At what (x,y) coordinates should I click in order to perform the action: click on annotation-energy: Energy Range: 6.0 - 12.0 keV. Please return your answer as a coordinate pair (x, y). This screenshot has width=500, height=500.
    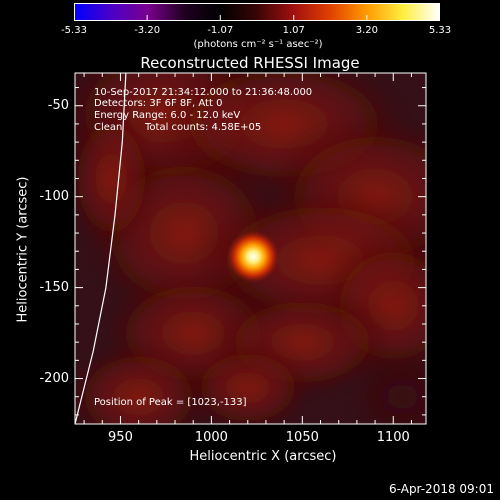
    Looking at the image, I should click on (167, 115).